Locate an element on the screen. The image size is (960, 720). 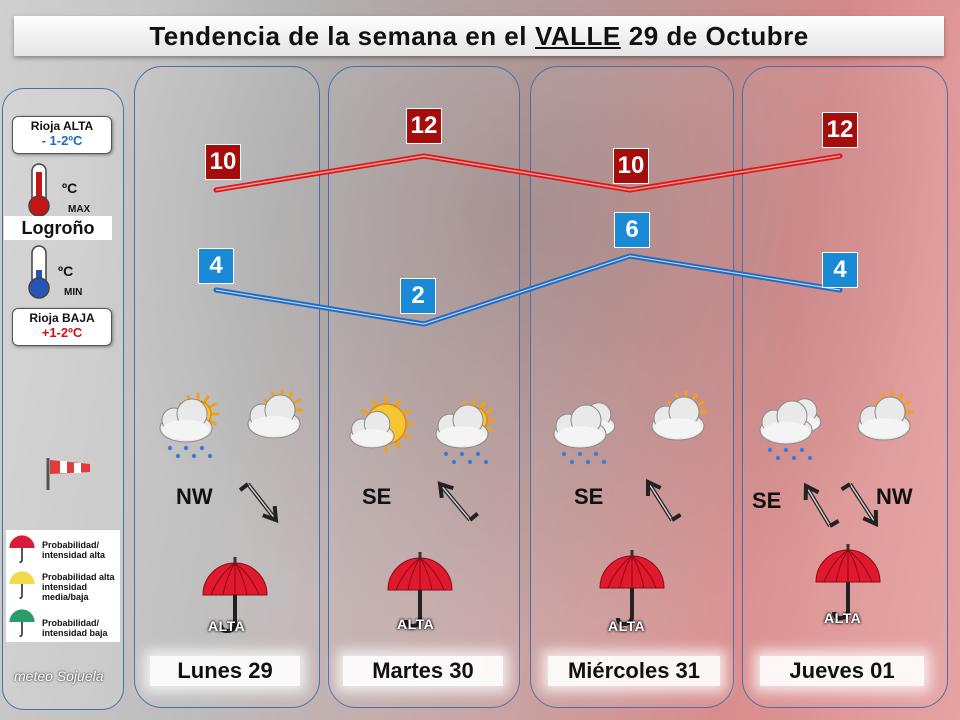
wind-direction-jueves-1: SE is located at coordinates (767, 500).